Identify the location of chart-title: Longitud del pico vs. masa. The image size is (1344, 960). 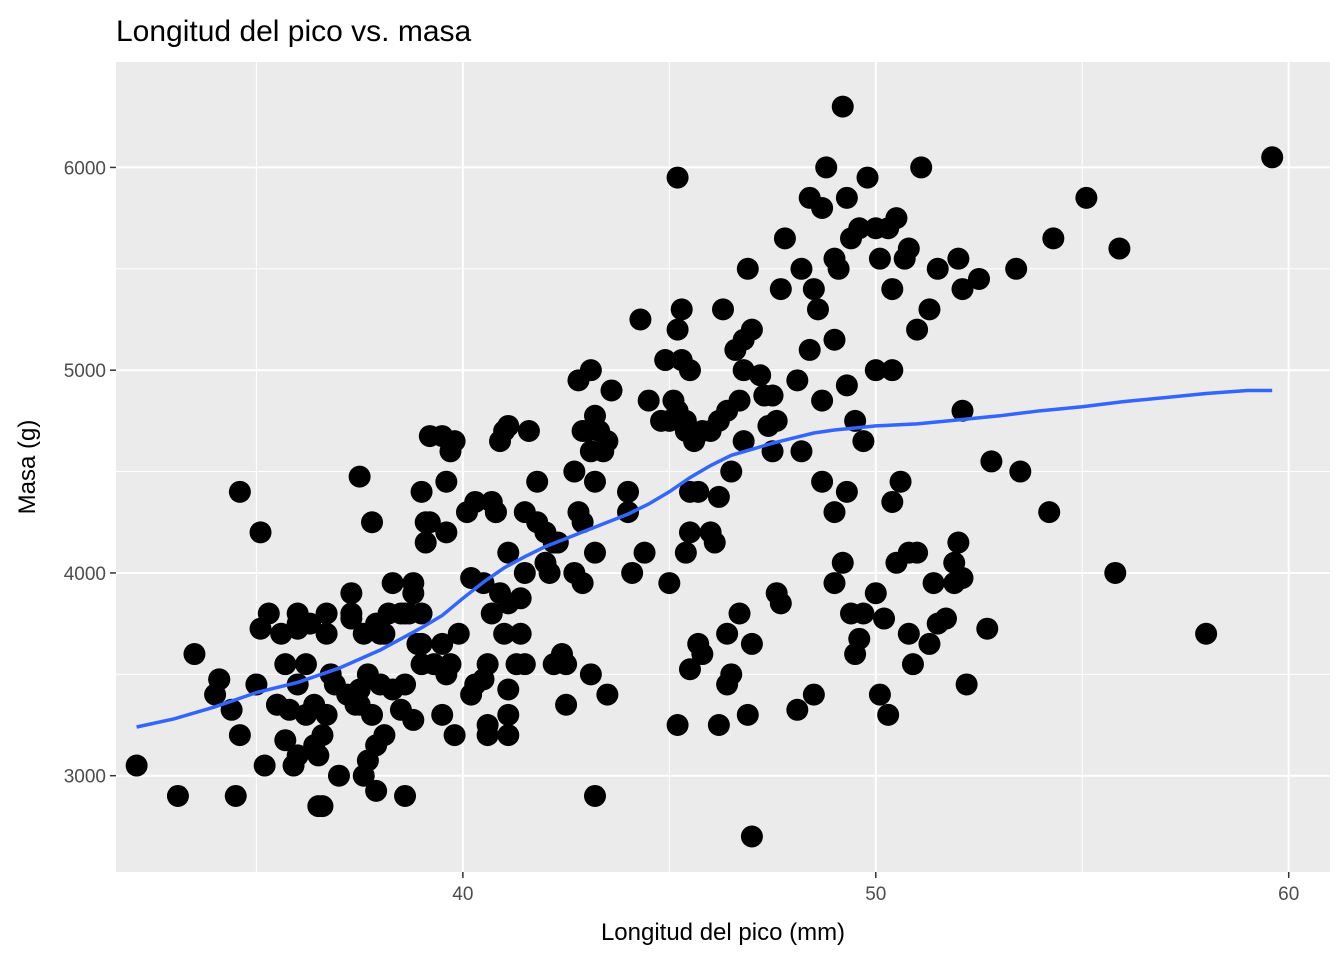
(294, 31).